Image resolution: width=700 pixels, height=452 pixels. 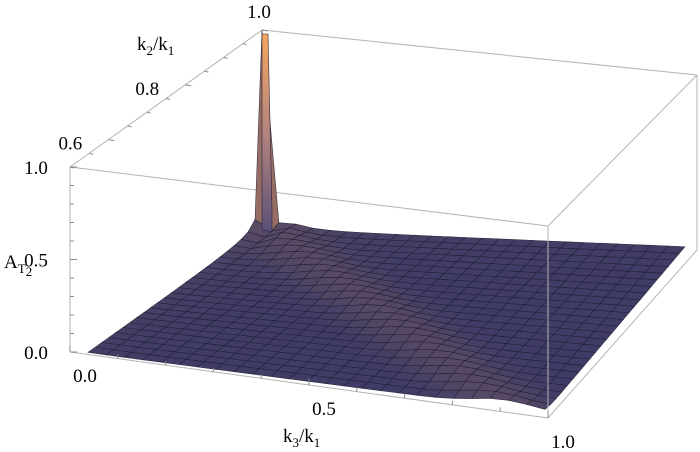 What do you see at coordinates (18, 265) in the screenshot?
I see `z-axis-label: AT2` at bounding box center [18, 265].